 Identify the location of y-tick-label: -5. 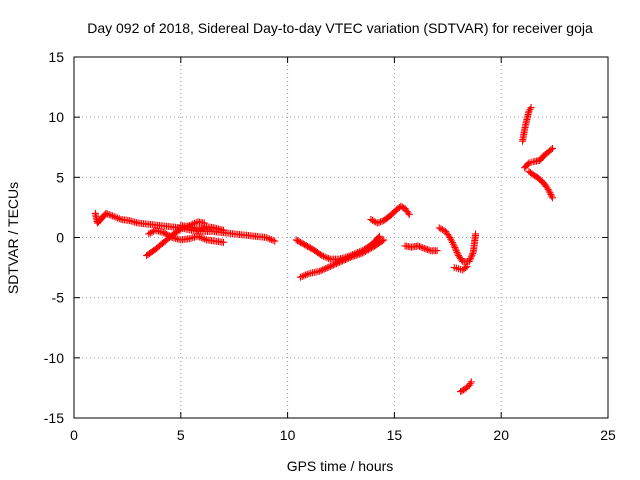
(58, 298).